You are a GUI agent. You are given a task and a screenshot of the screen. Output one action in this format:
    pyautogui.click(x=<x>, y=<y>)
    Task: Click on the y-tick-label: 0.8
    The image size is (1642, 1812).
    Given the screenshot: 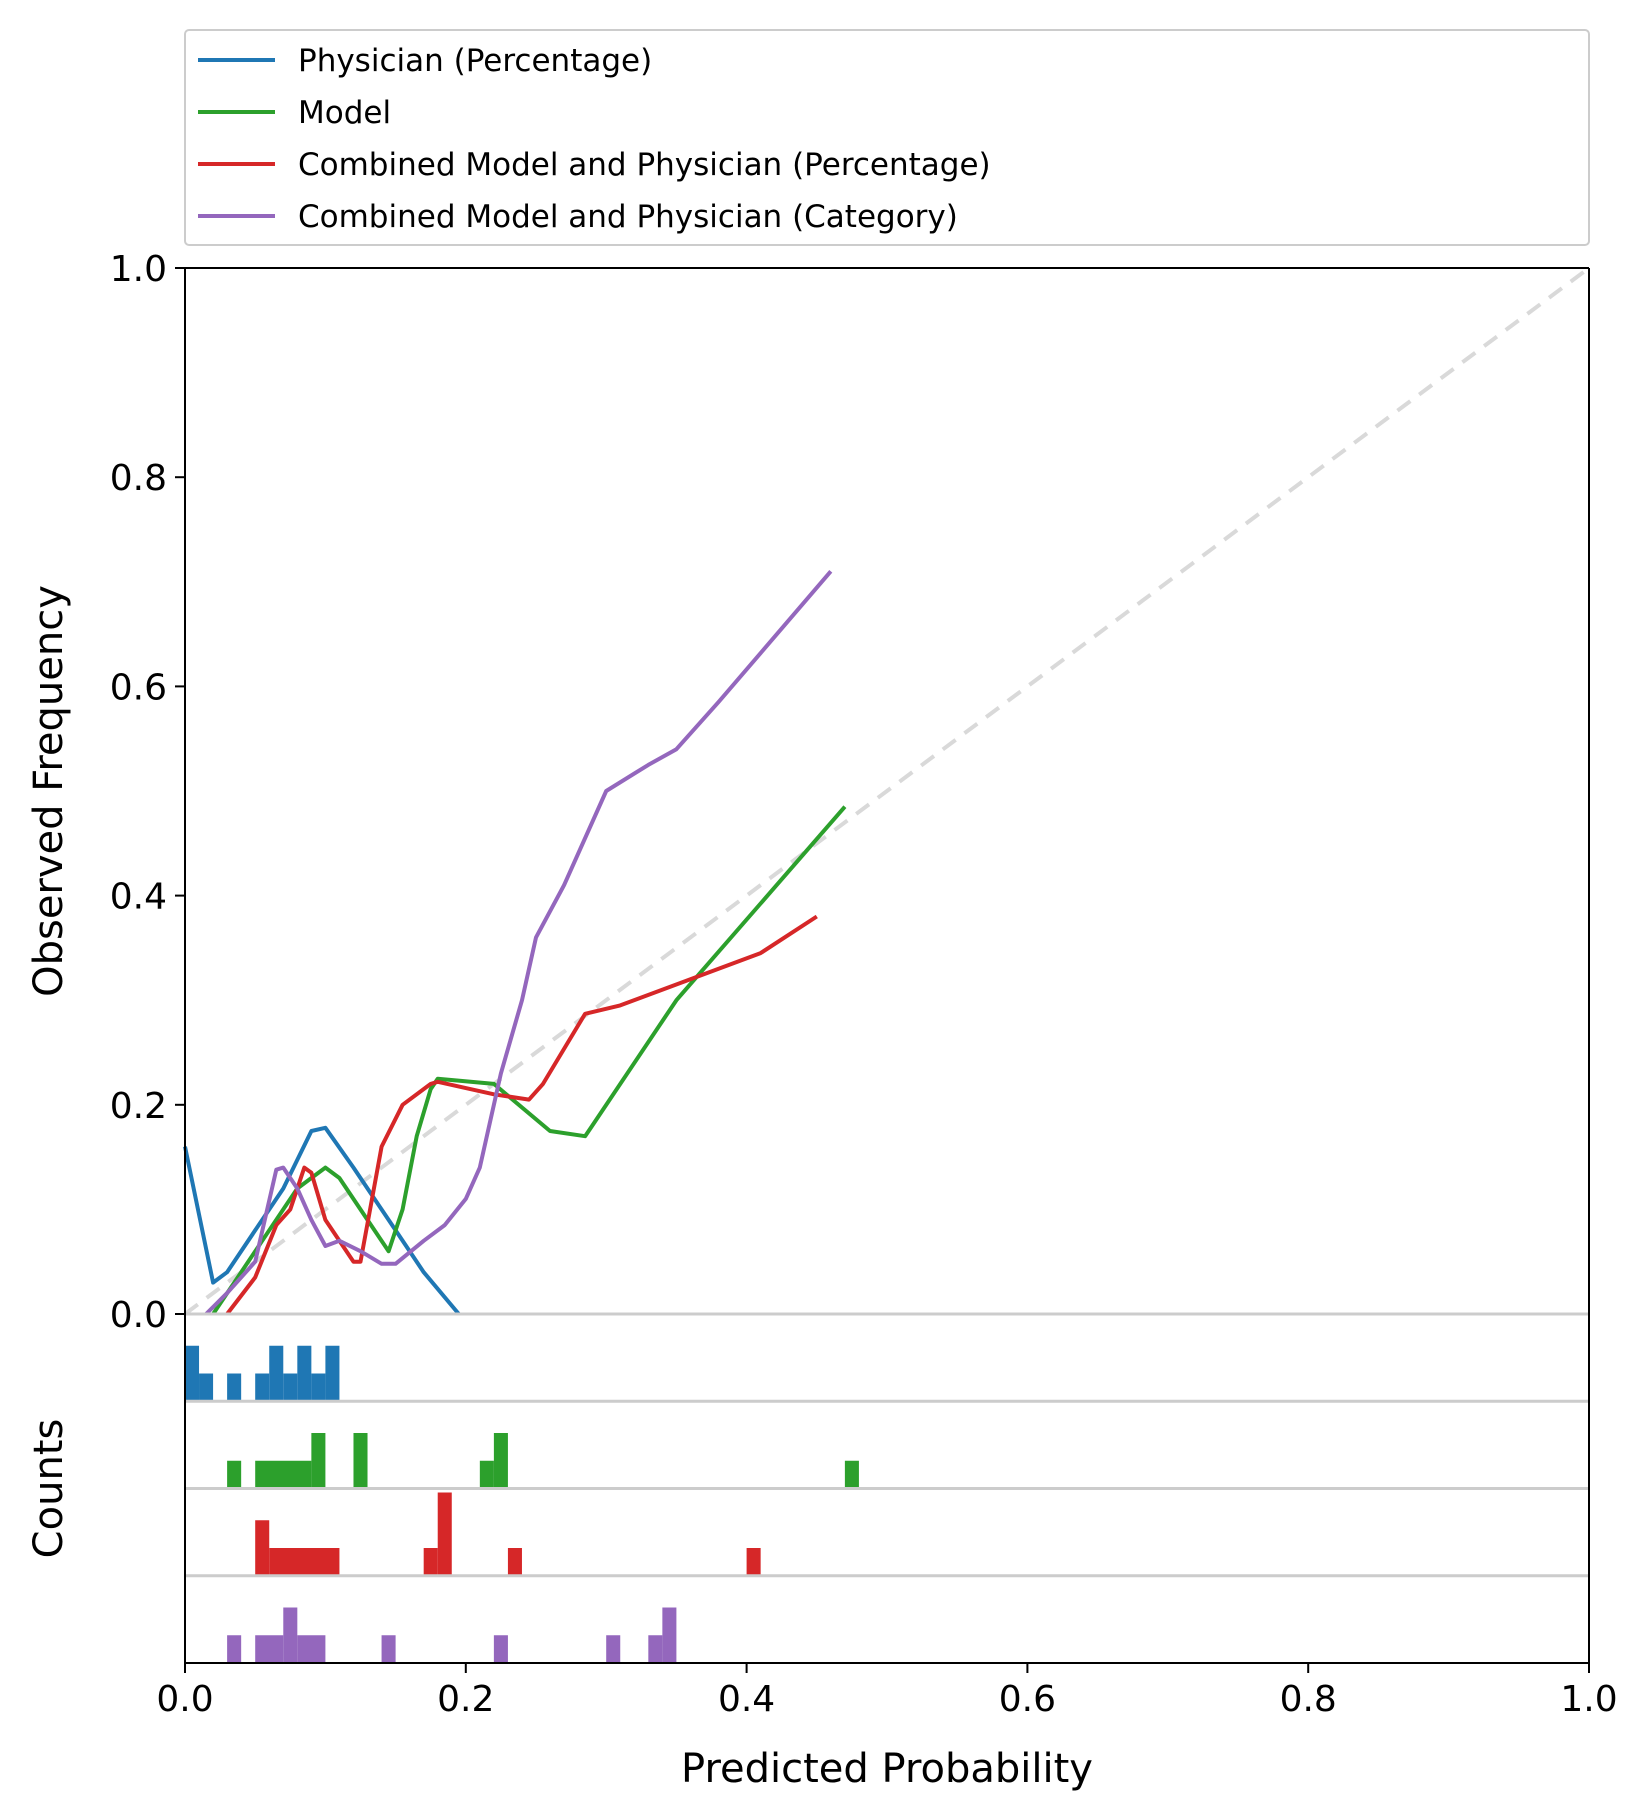 What is the action you would take?
    pyautogui.click(x=138, y=478)
    